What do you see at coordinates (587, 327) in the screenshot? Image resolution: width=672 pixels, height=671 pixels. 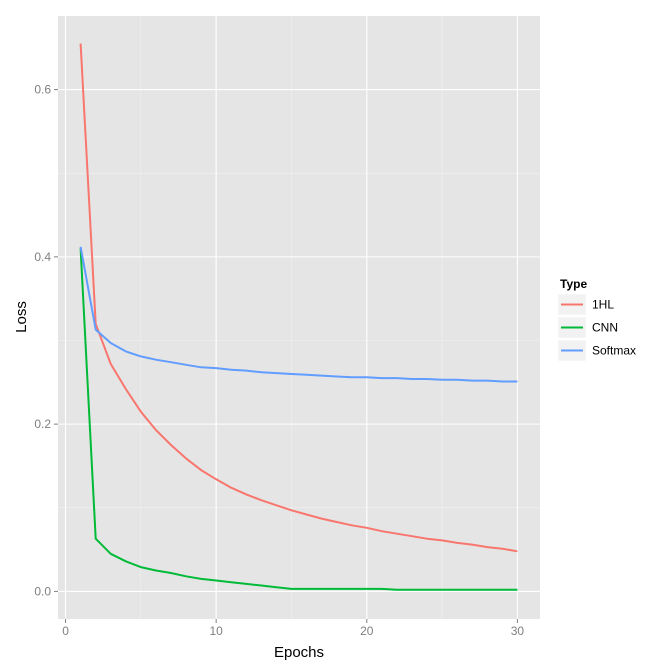 I see `legend-item-cnn: CNN` at bounding box center [587, 327].